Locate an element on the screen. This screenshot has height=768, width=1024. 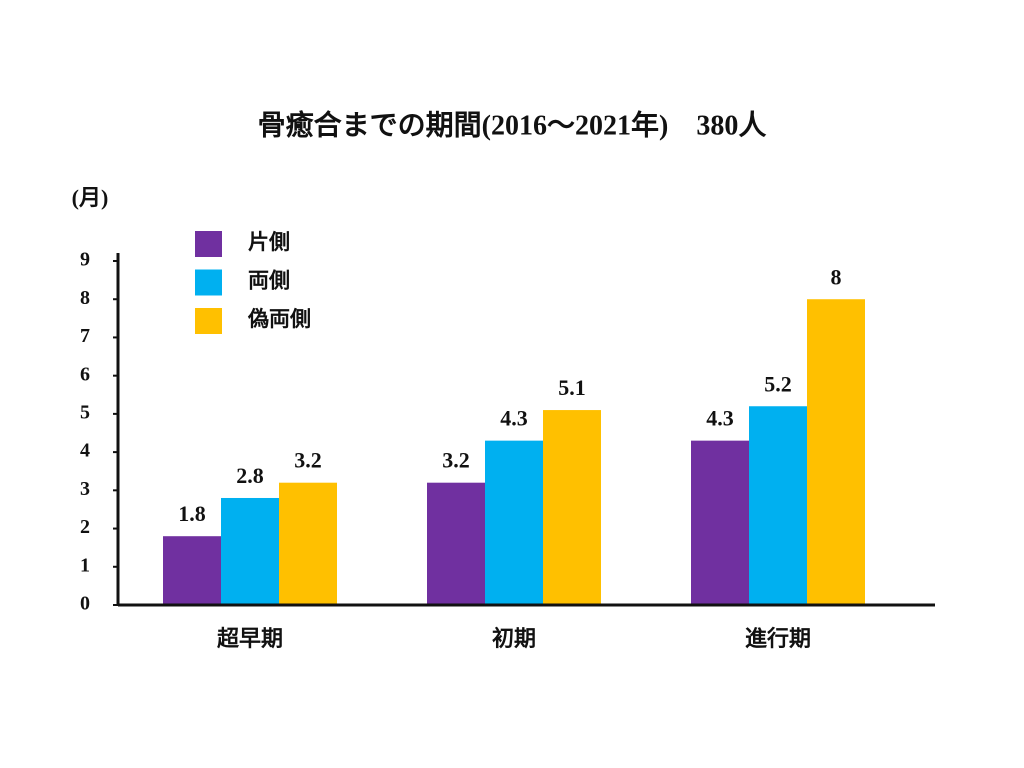
x-tick-label: 超早期 is located at coordinates (250, 638).